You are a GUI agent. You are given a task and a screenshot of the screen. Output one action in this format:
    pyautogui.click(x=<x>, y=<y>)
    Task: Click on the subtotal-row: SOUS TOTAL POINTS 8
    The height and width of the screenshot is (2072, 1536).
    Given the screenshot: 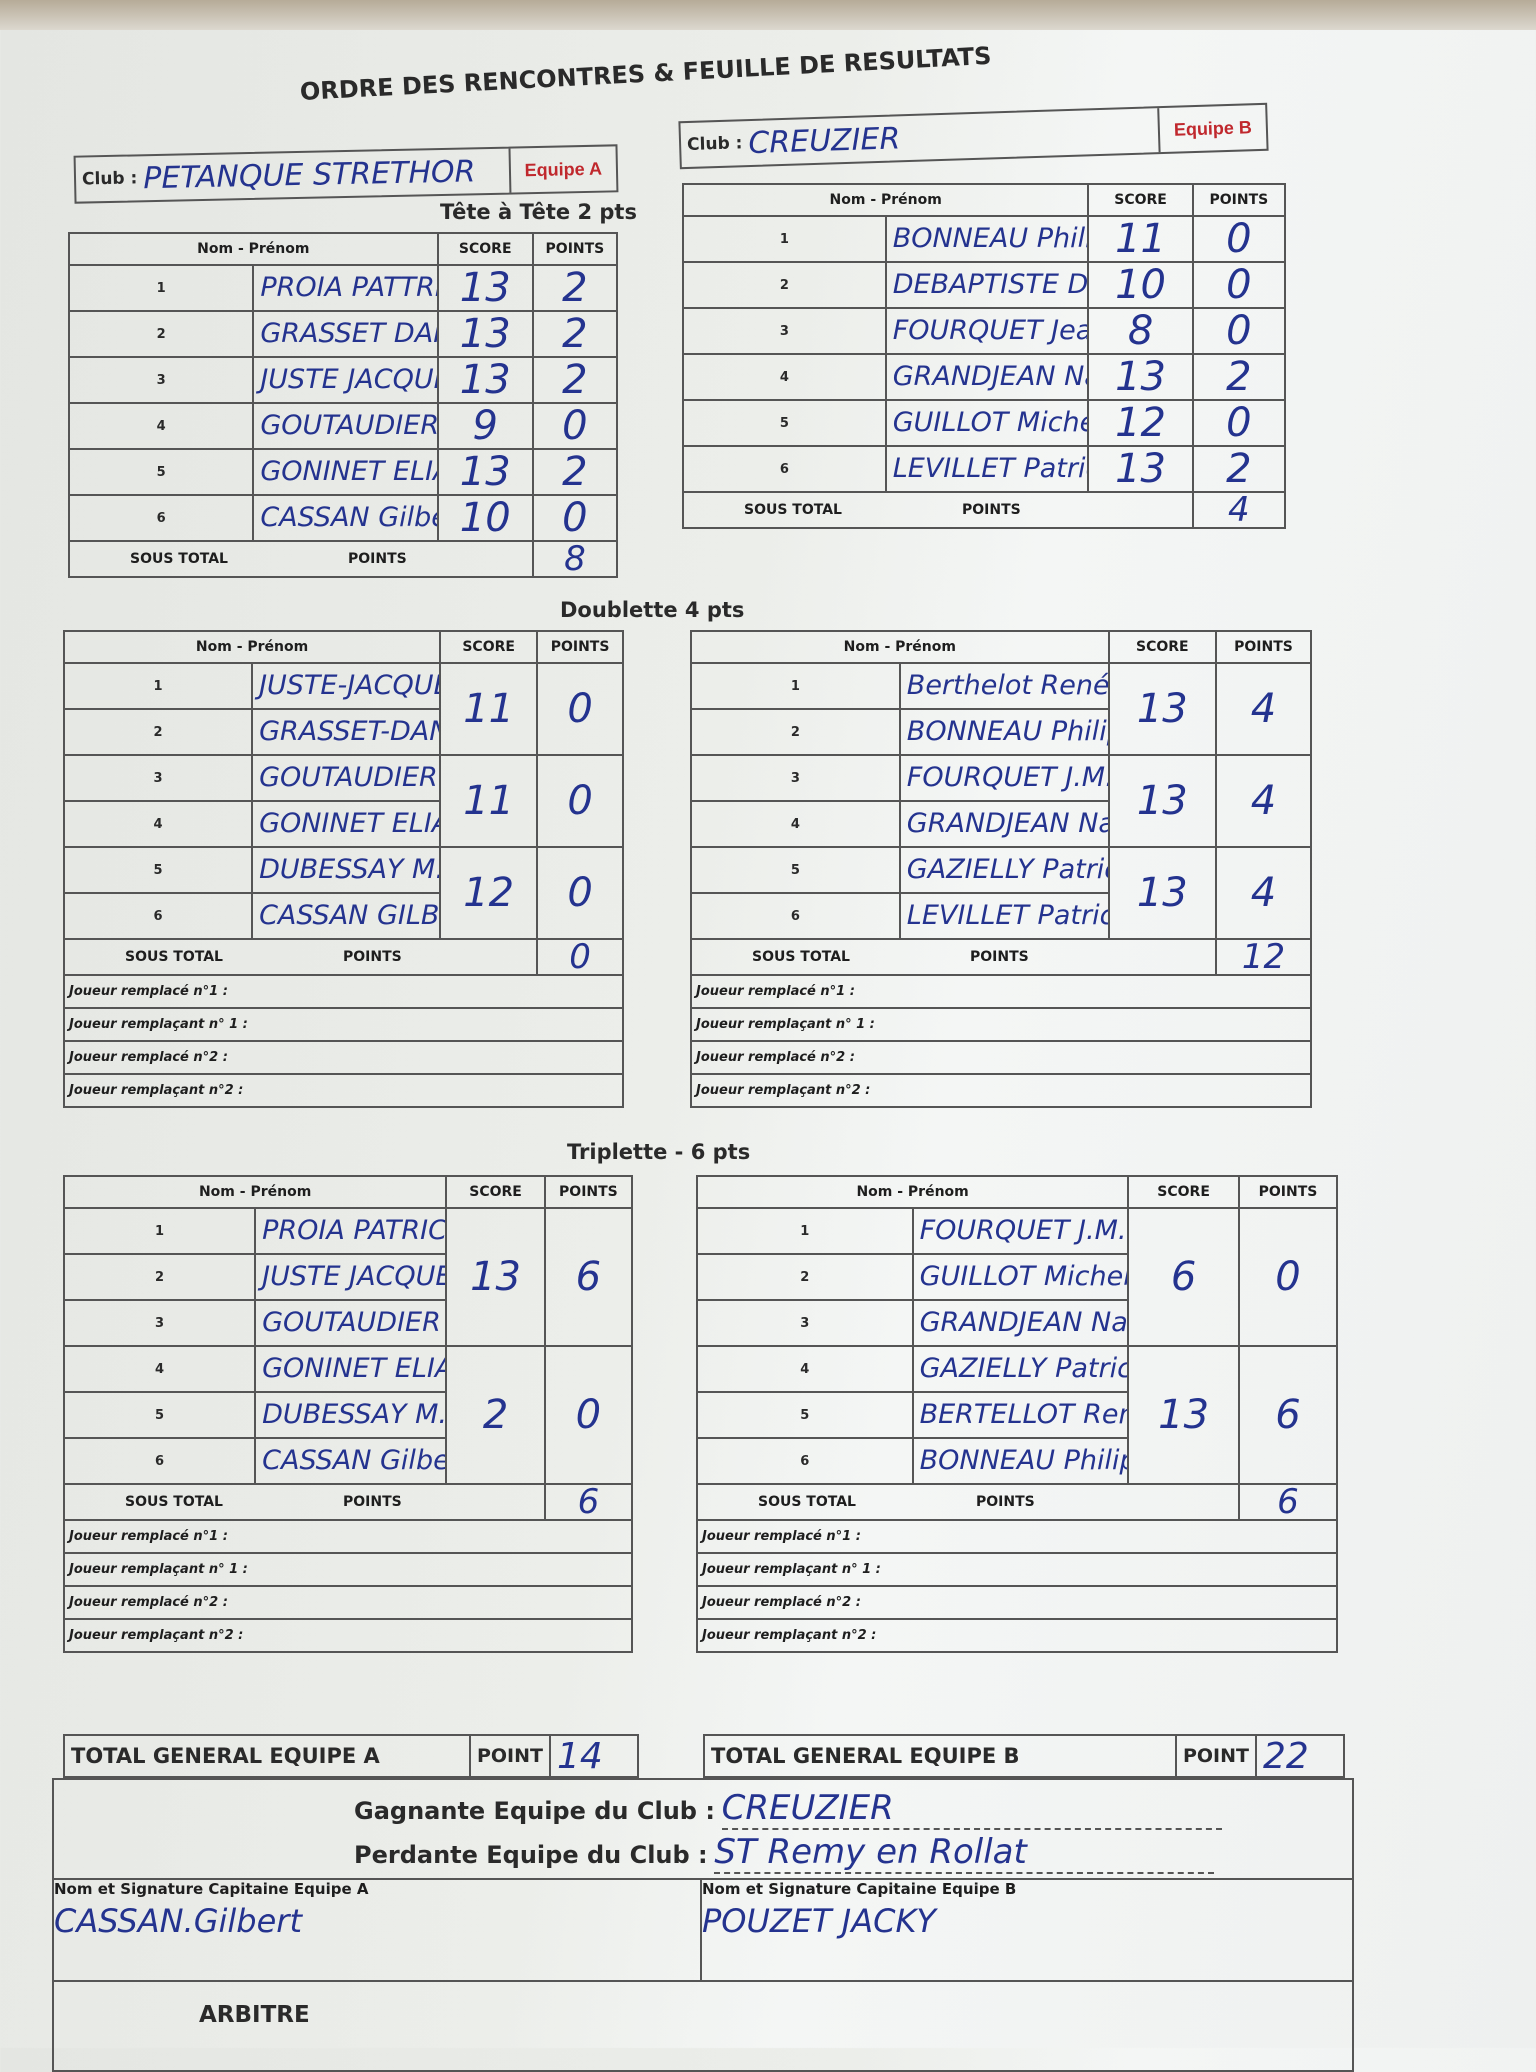 What is the action you would take?
    pyautogui.click(x=343, y=559)
    